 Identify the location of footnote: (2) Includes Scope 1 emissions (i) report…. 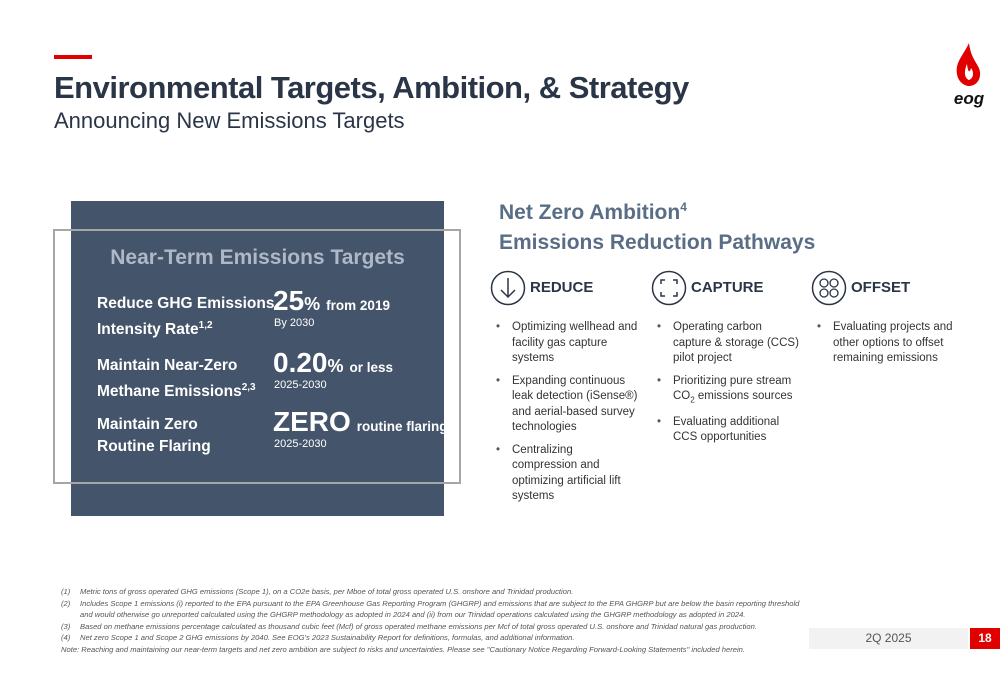
(431, 609).